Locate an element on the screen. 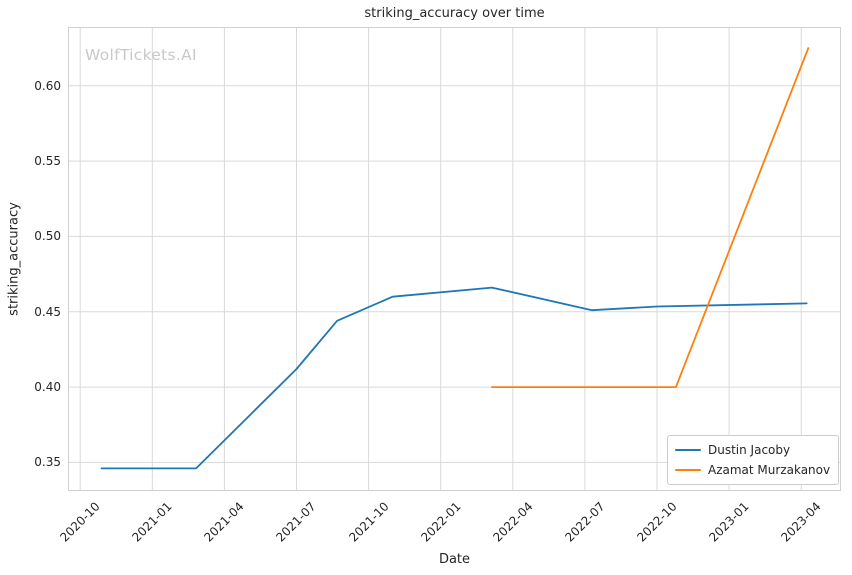  legend-label: Dustin Jacoby is located at coordinates (749, 450).